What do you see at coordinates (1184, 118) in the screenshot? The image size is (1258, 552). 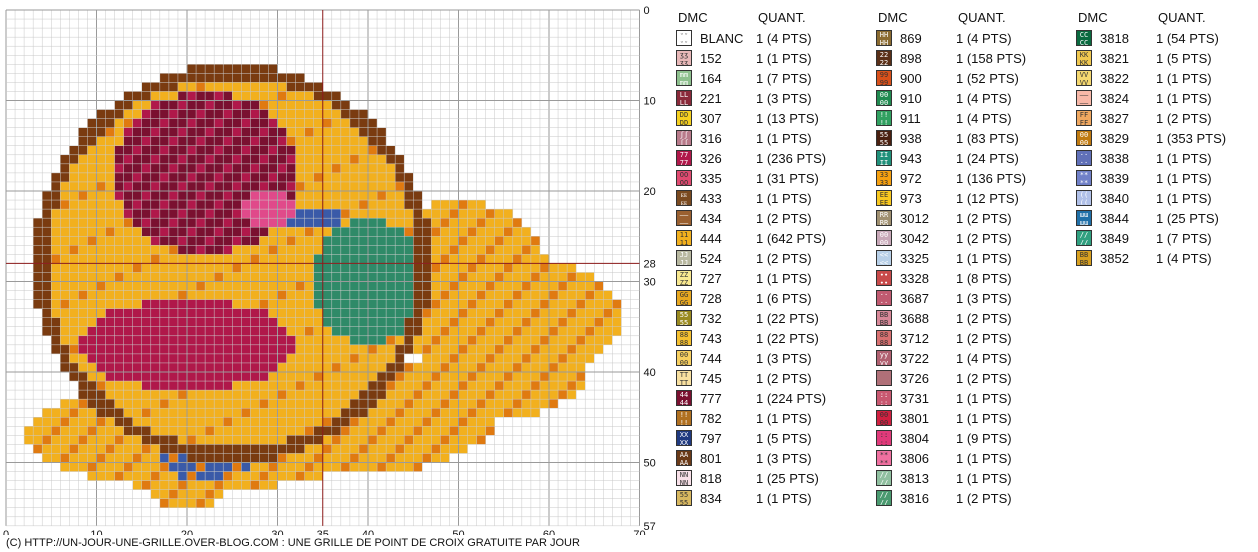 I see `thread-quantity: 1 (2 PTS)` at bounding box center [1184, 118].